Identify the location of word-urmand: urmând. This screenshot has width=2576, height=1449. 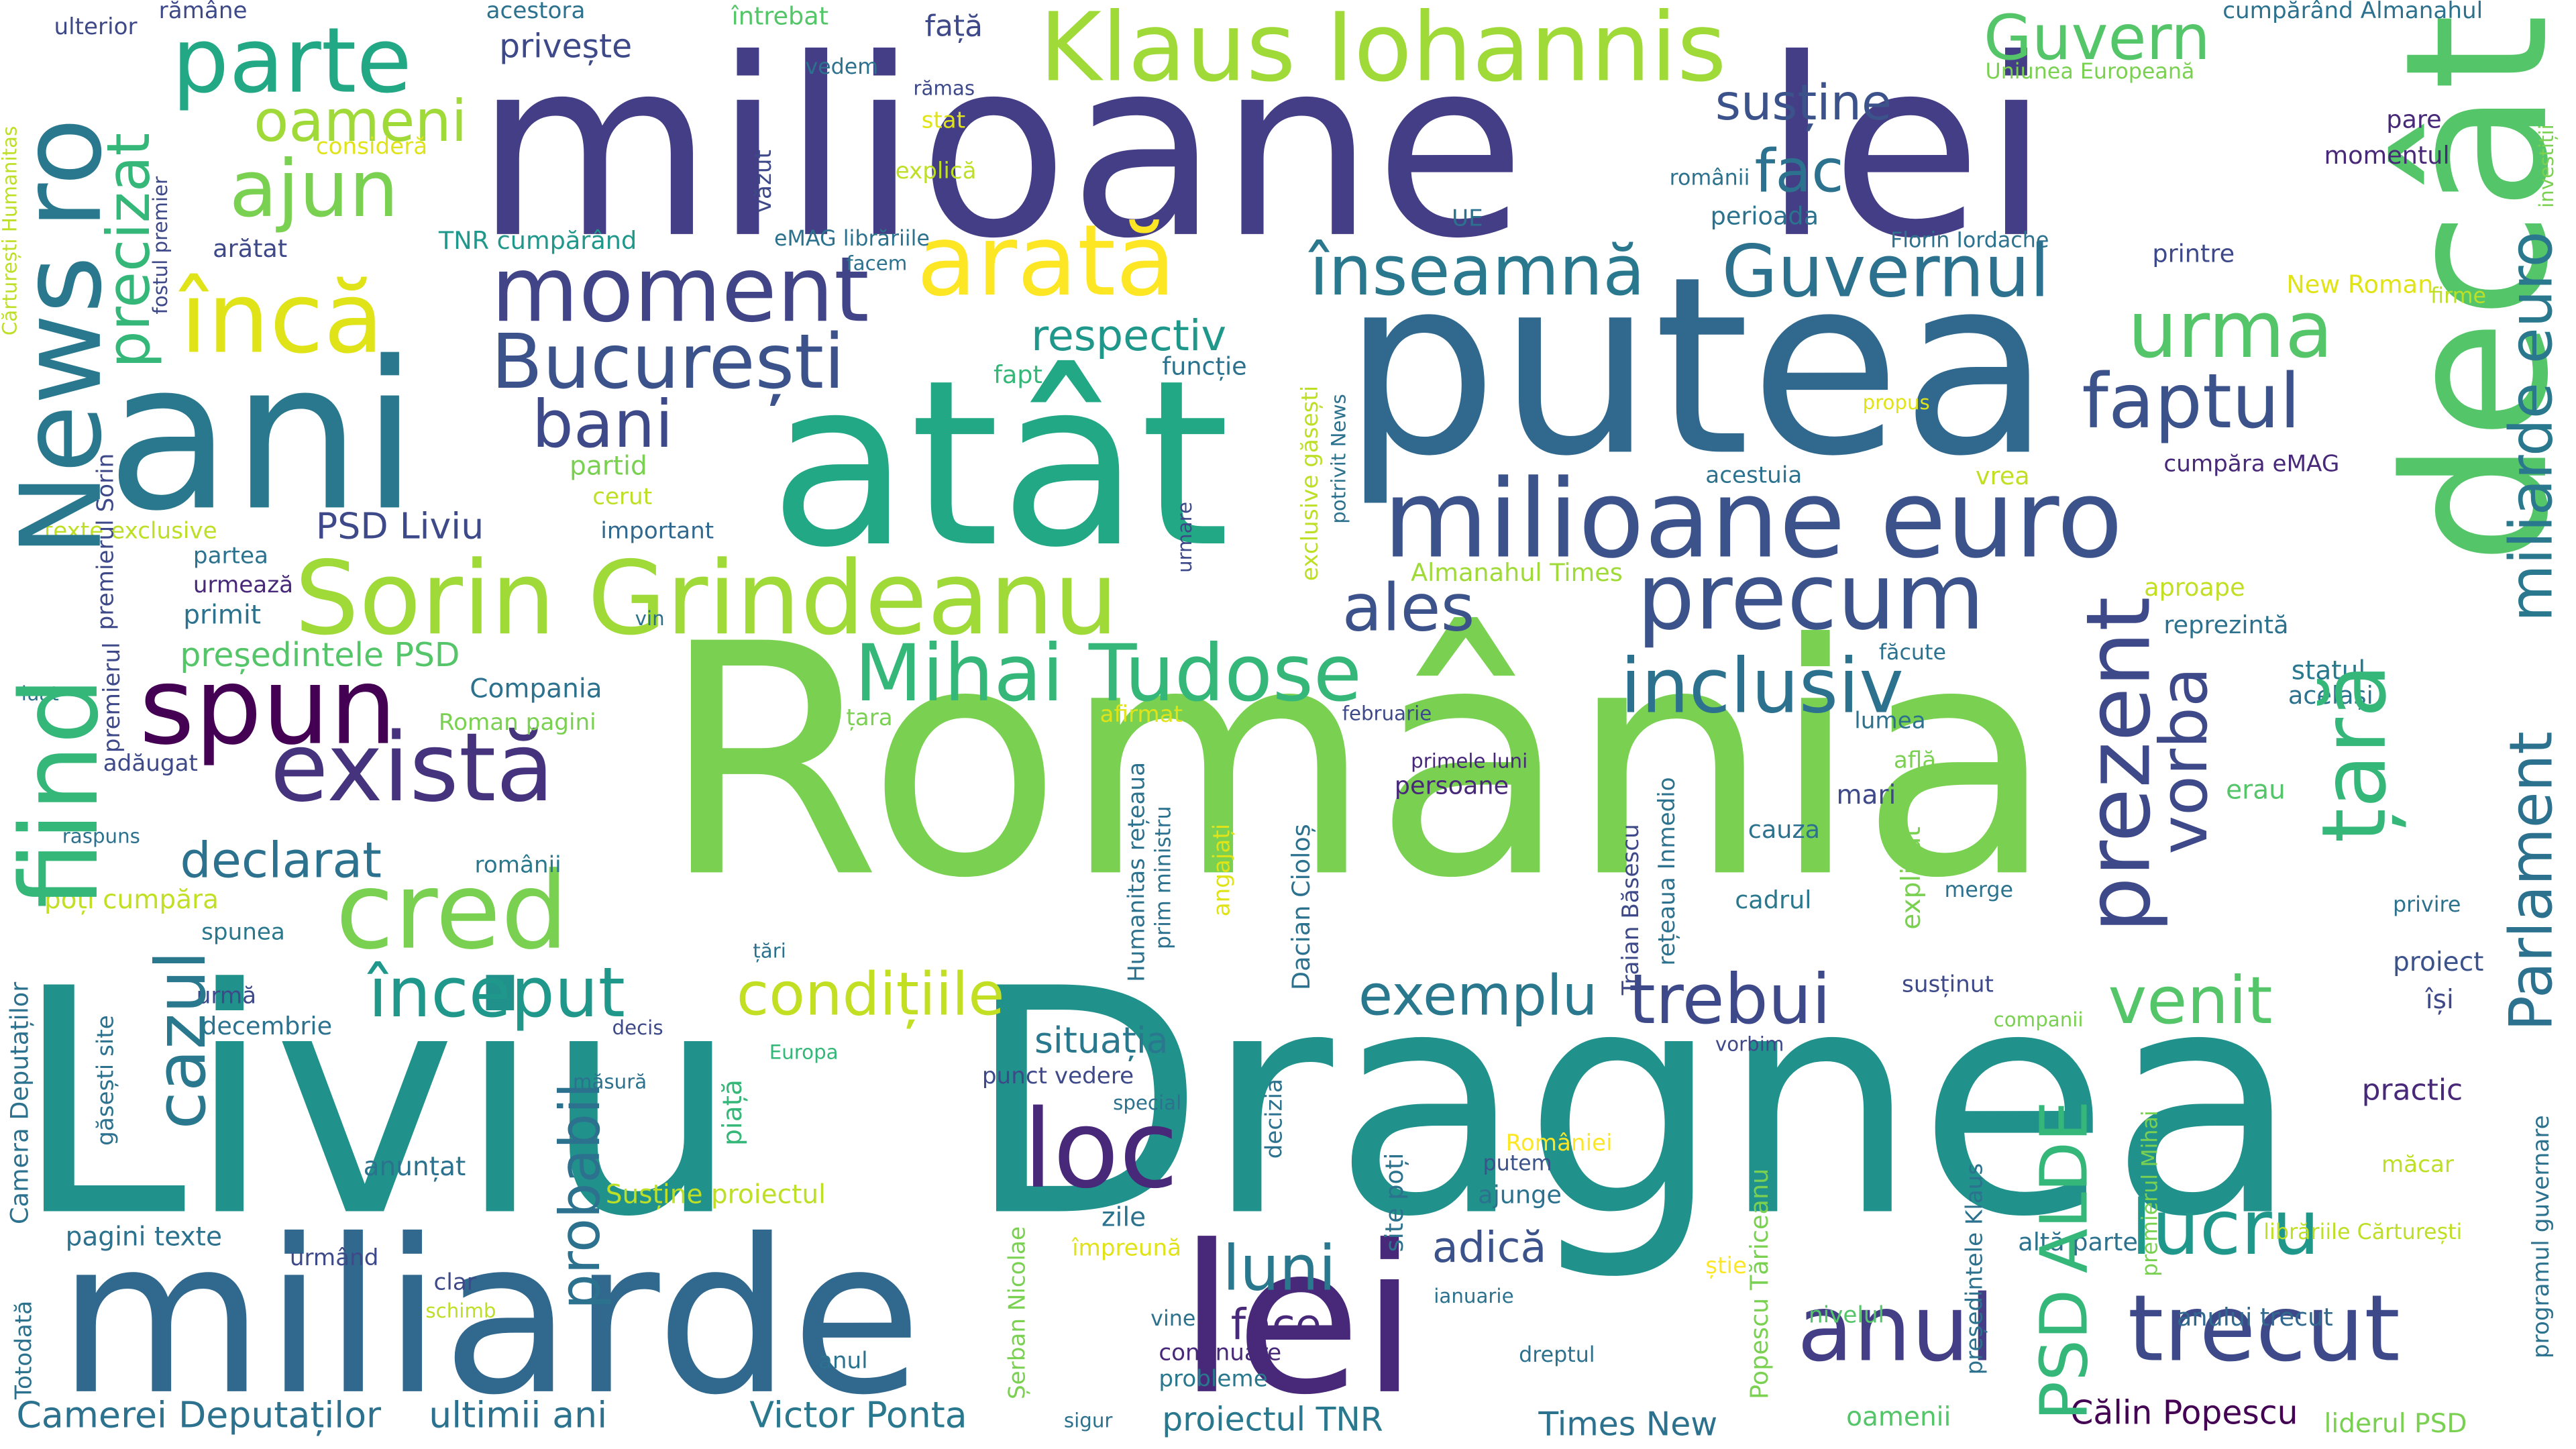
(334, 1258).